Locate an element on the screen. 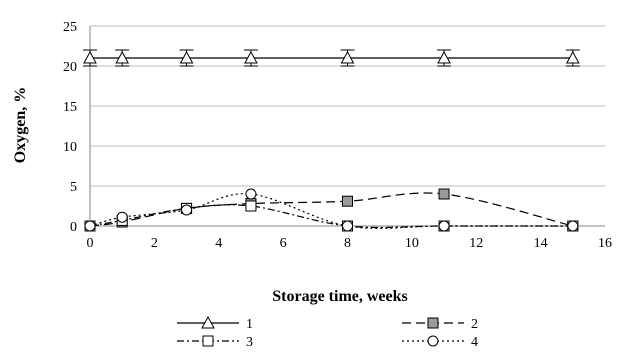  x-tick-label: 14 is located at coordinates (541, 243).